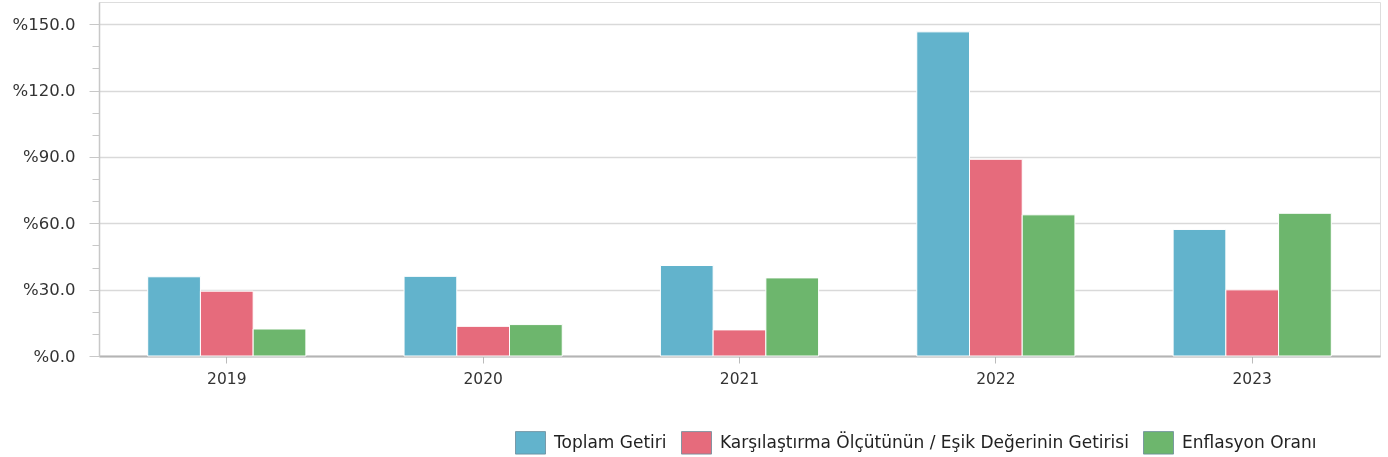 The width and height of the screenshot is (1388, 457). Describe the element at coordinates (610, 441) in the screenshot. I see `legend-label: Toplam Getiri` at that location.